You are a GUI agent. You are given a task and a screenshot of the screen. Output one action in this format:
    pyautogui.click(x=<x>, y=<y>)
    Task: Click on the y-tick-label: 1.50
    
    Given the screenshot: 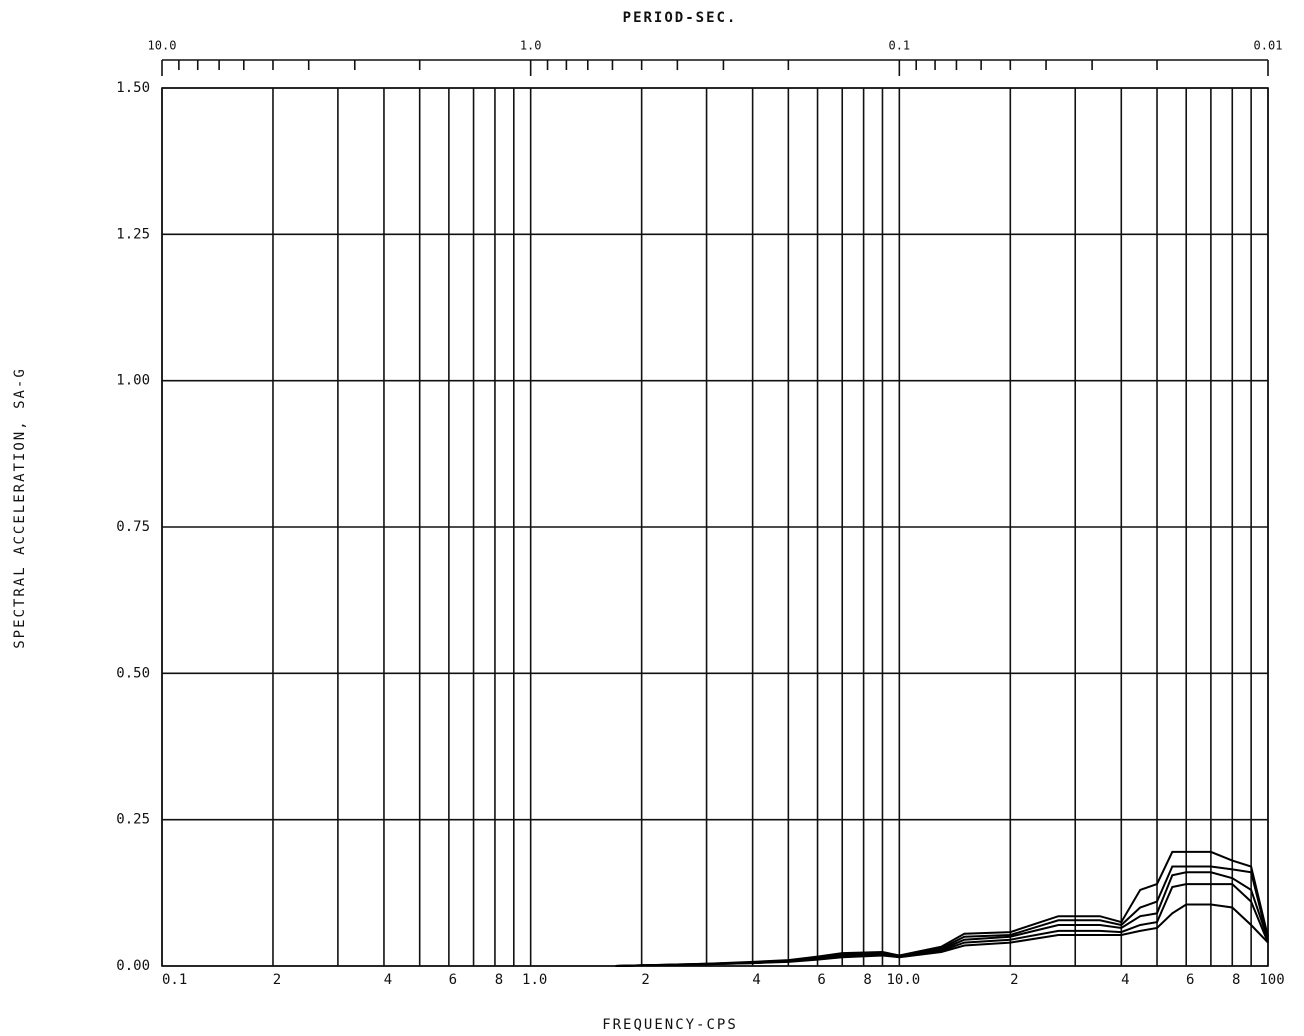 What is the action you would take?
    pyautogui.click(x=133, y=88)
    